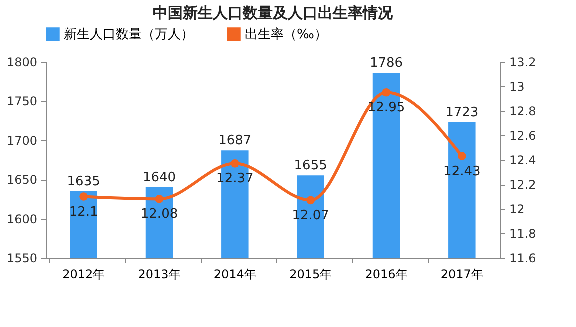  Describe the element at coordinates (83, 182) in the screenshot. I see `data-label: 1635` at that location.